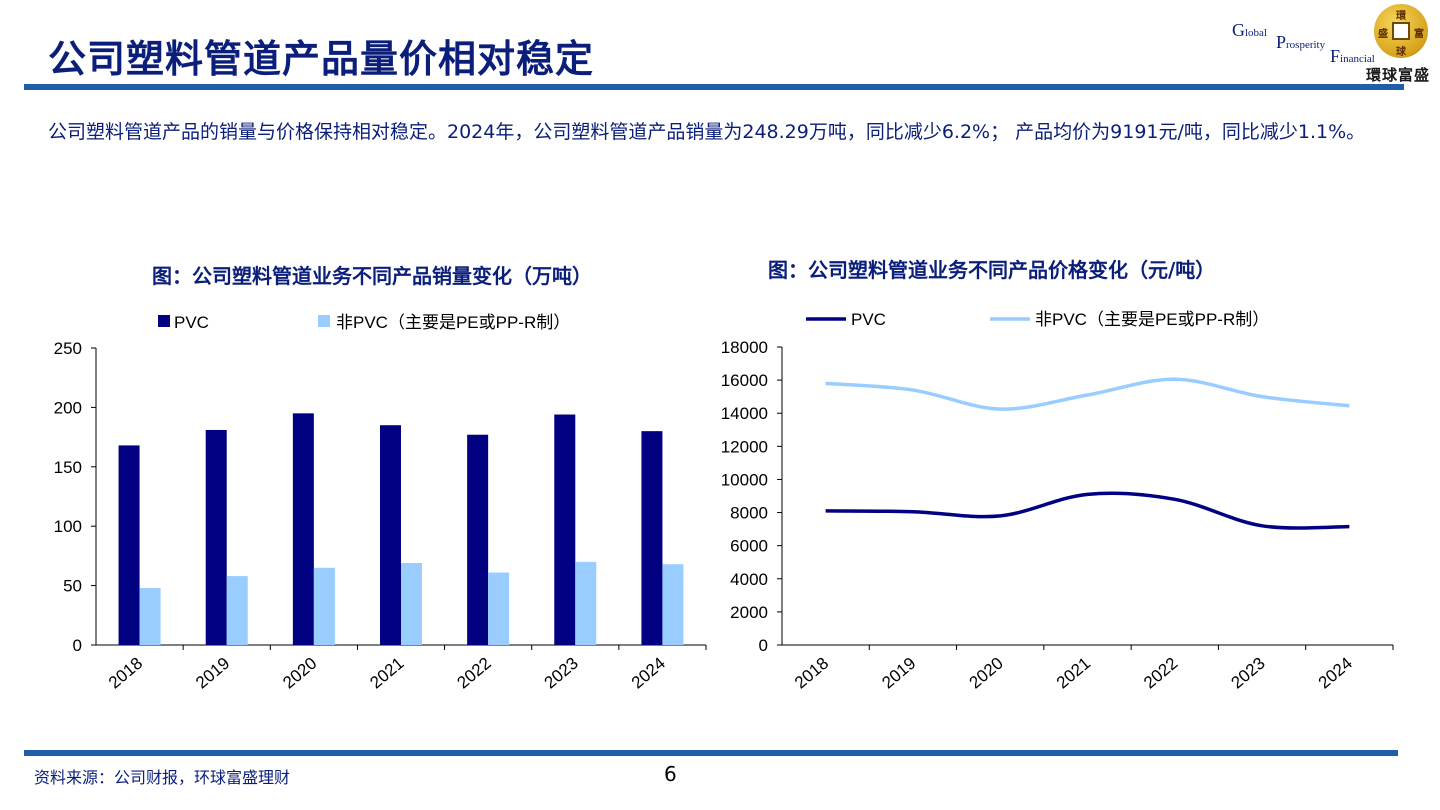  What do you see at coordinates (1401, 31) in the screenshot?
I see `coin-emblem-icon: 環 球 富 盛` at bounding box center [1401, 31].